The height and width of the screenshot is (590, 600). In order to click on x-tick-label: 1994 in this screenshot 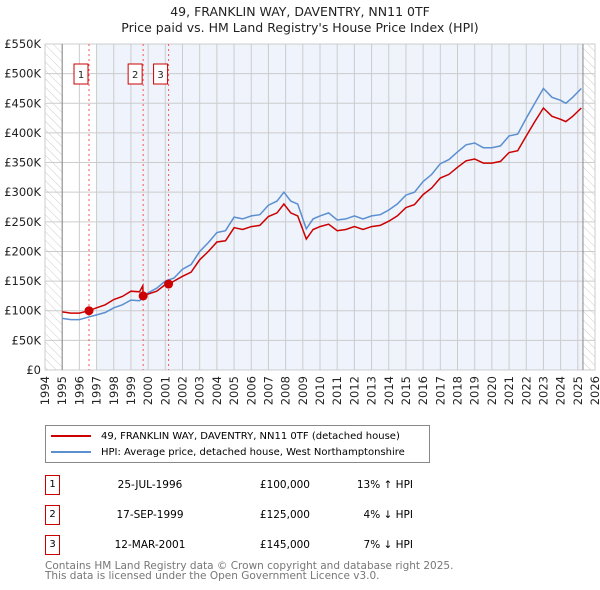, I will do `click(45, 390)`.